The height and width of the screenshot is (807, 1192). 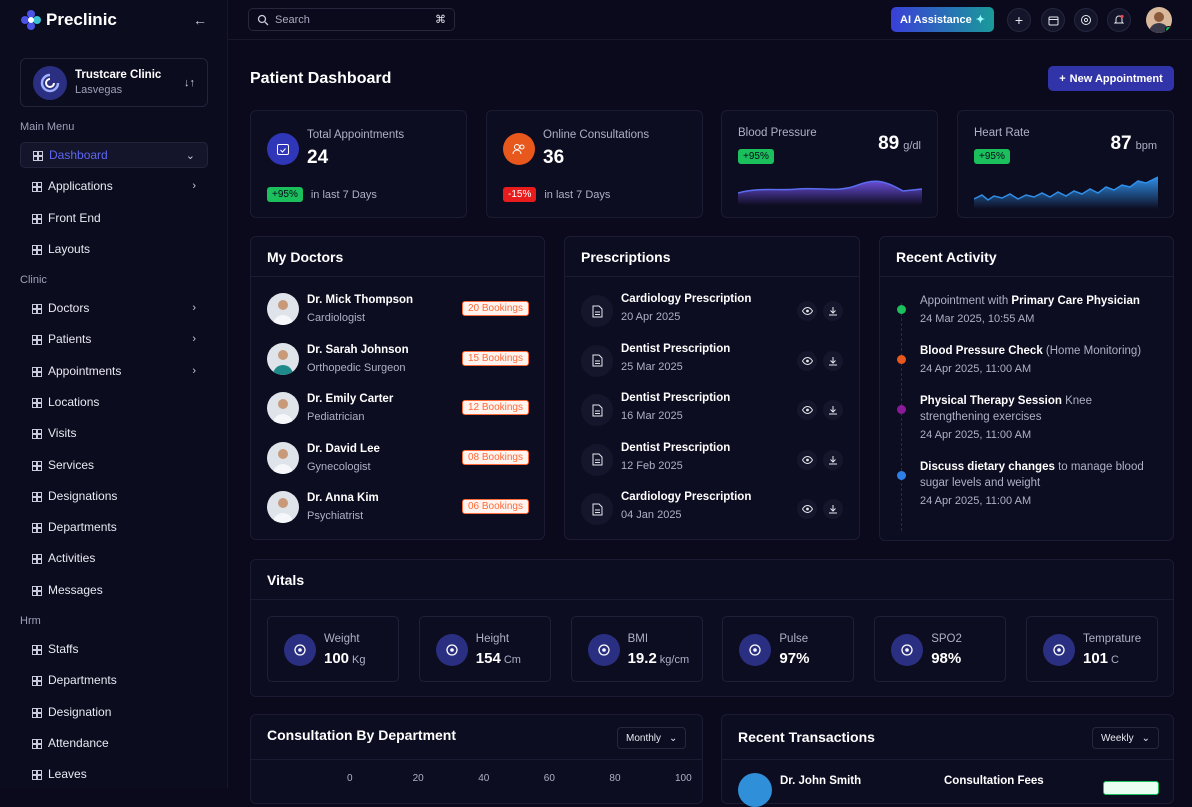 I want to click on doctor-row: Dr. Anna Kim Psychiatrist 06 Bookings, so click(x=398, y=507).